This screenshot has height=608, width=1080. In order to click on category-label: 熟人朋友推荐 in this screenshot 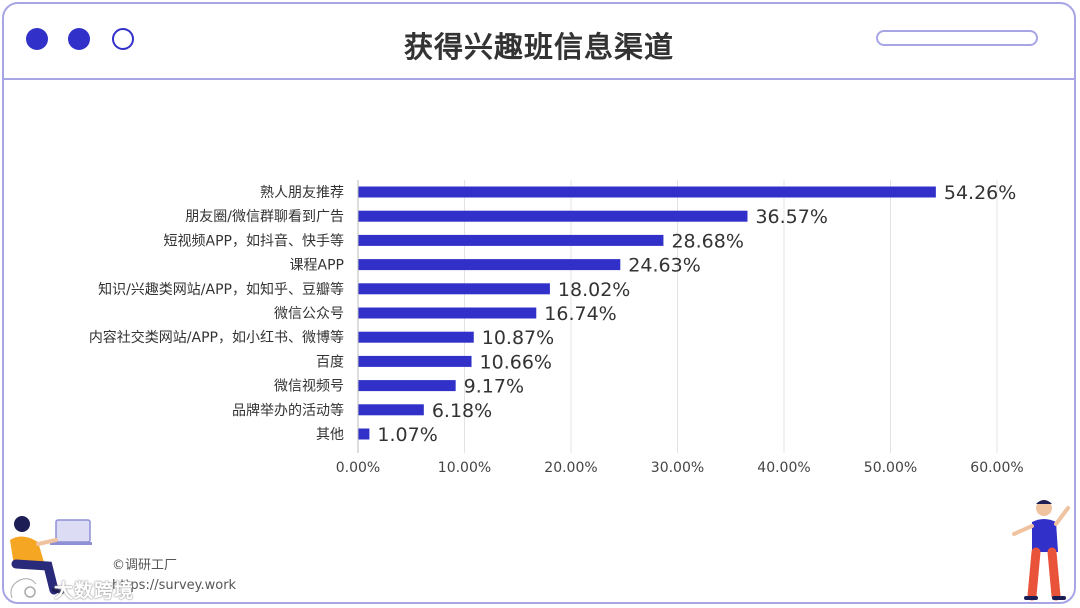, I will do `click(302, 193)`.